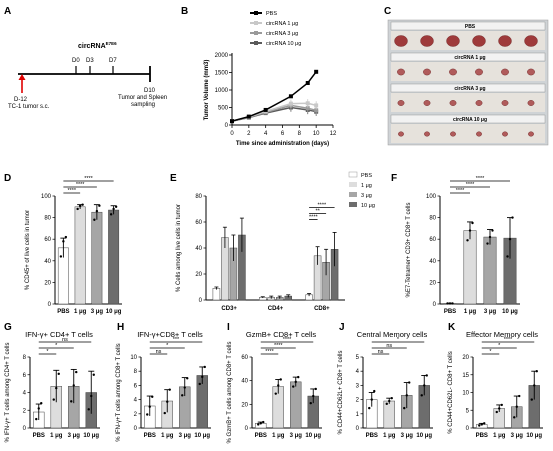 This screenshot has height=451, width=553. Describe the element at coordinates (133, 358) in the screenshot. I see `y-tick-label: 10` at that location.